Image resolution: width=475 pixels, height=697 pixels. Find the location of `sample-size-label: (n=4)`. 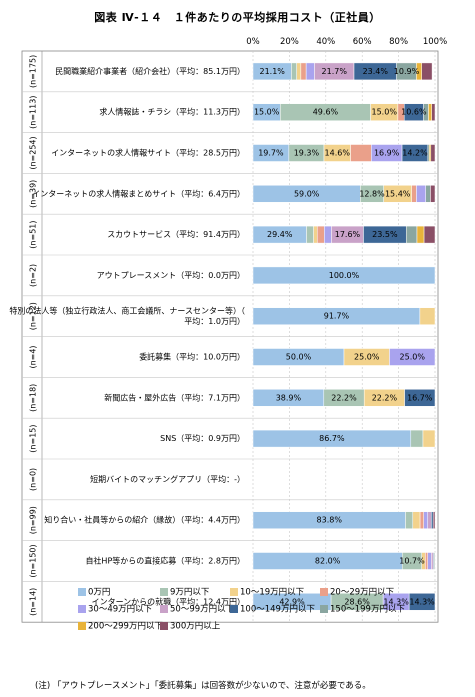

sample-size-label: (n=4) is located at coordinates (33, 356).